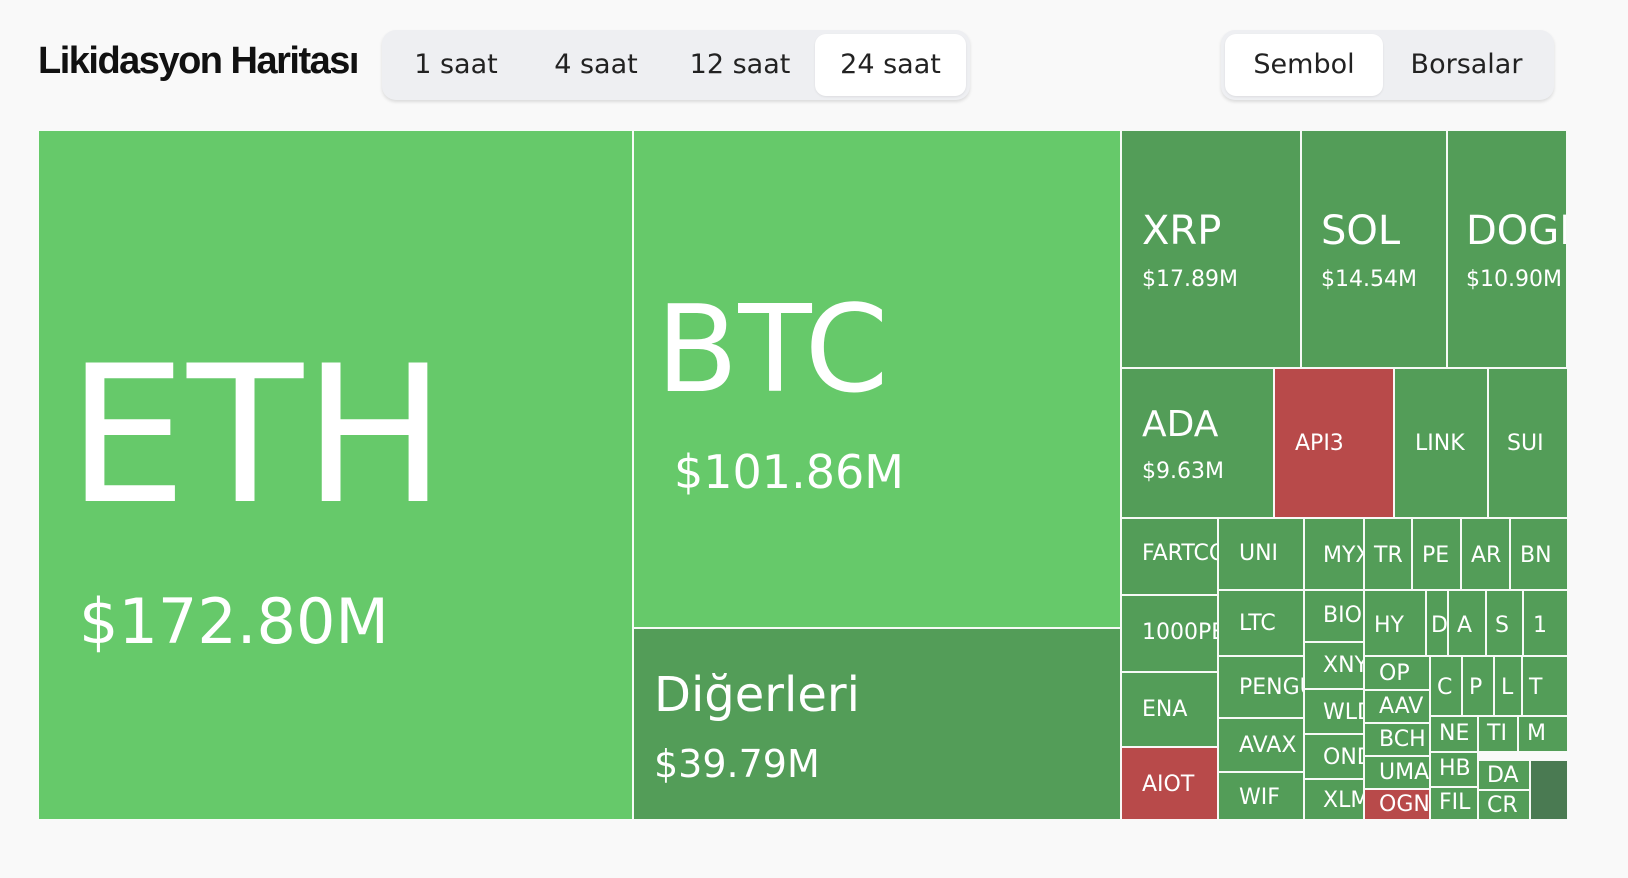 This screenshot has height=878, width=1628. I want to click on treemap-cell: XRP $17.89M, so click(1211, 249).